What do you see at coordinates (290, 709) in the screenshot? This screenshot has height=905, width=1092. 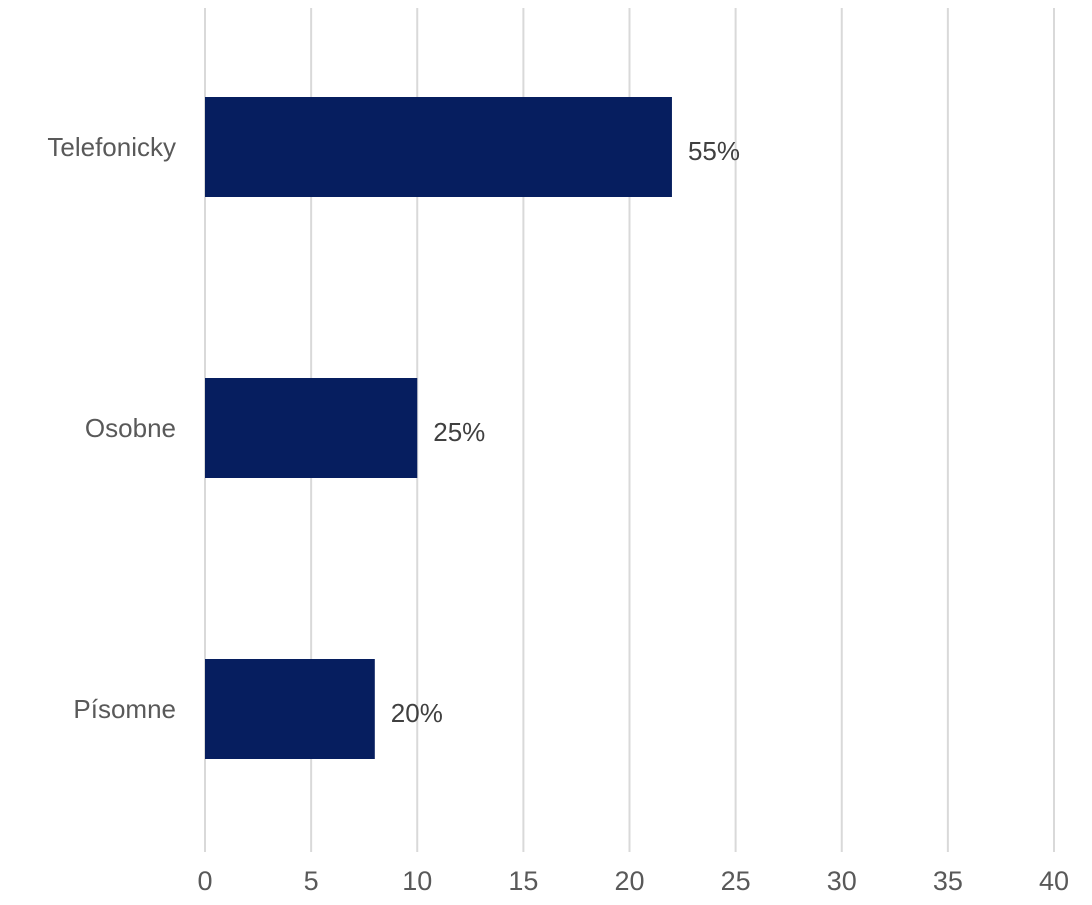 I see `bar-písomne` at bounding box center [290, 709].